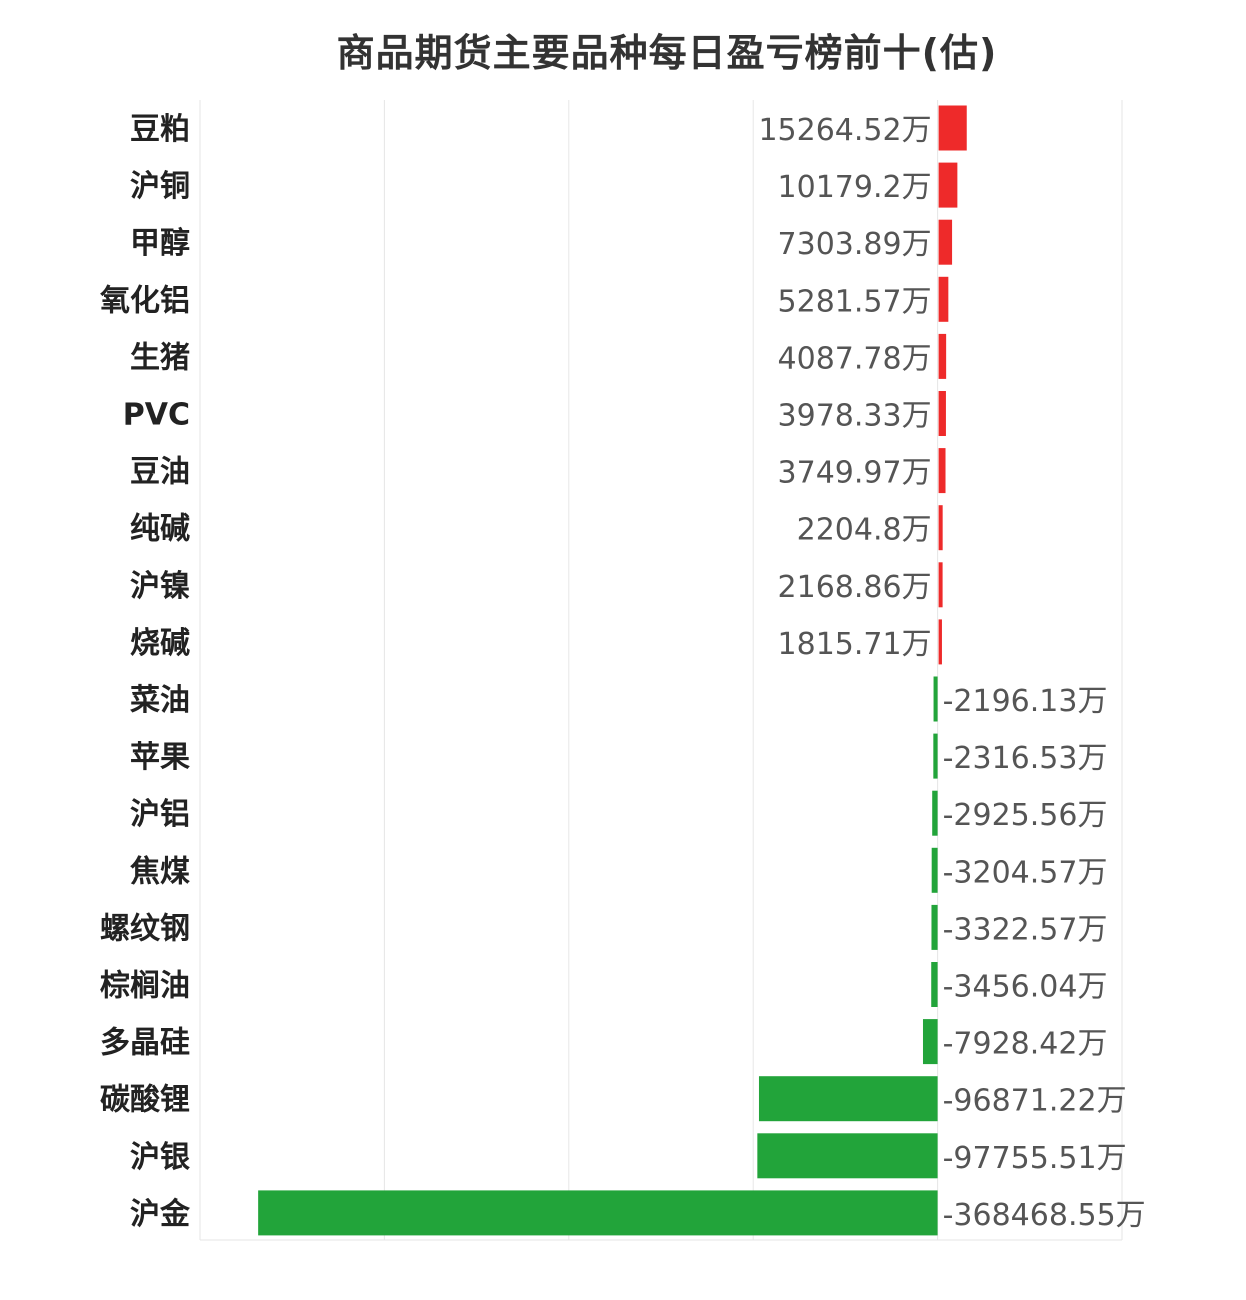  What do you see at coordinates (145, 300) in the screenshot?
I see `category-label-3: 氧化铝` at bounding box center [145, 300].